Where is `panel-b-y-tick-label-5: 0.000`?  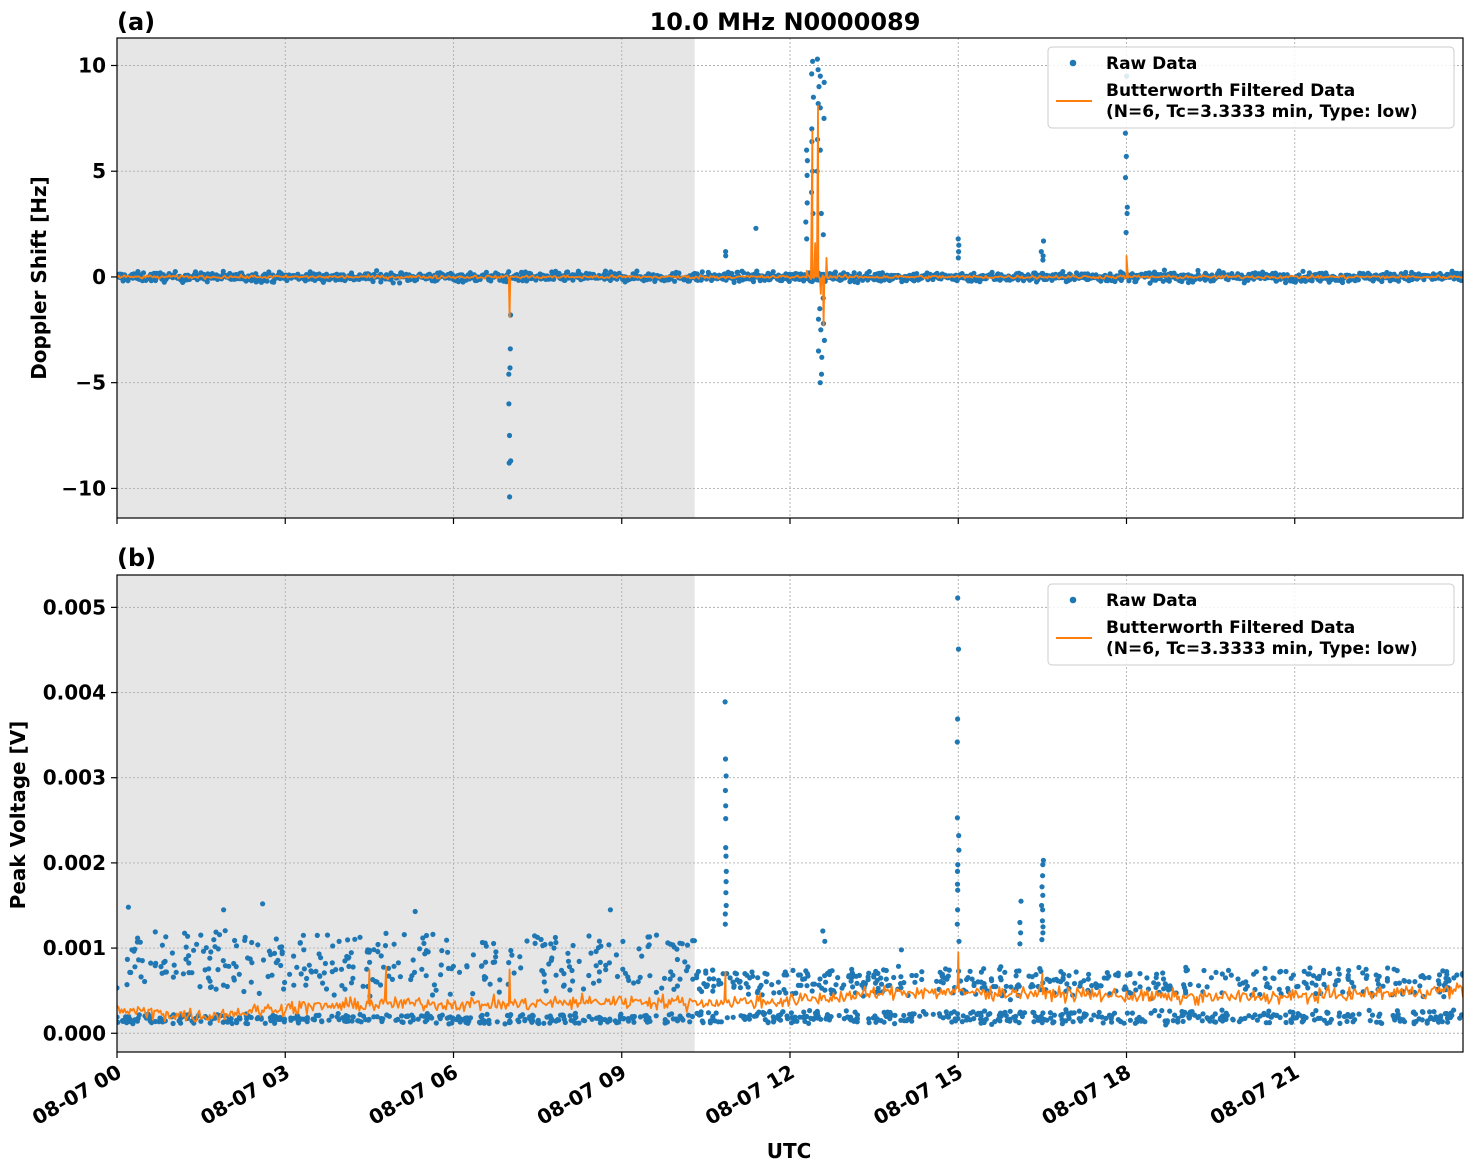
panel-b-y-tick-label-5: 0.000 is located at coordinates (74, 1033).